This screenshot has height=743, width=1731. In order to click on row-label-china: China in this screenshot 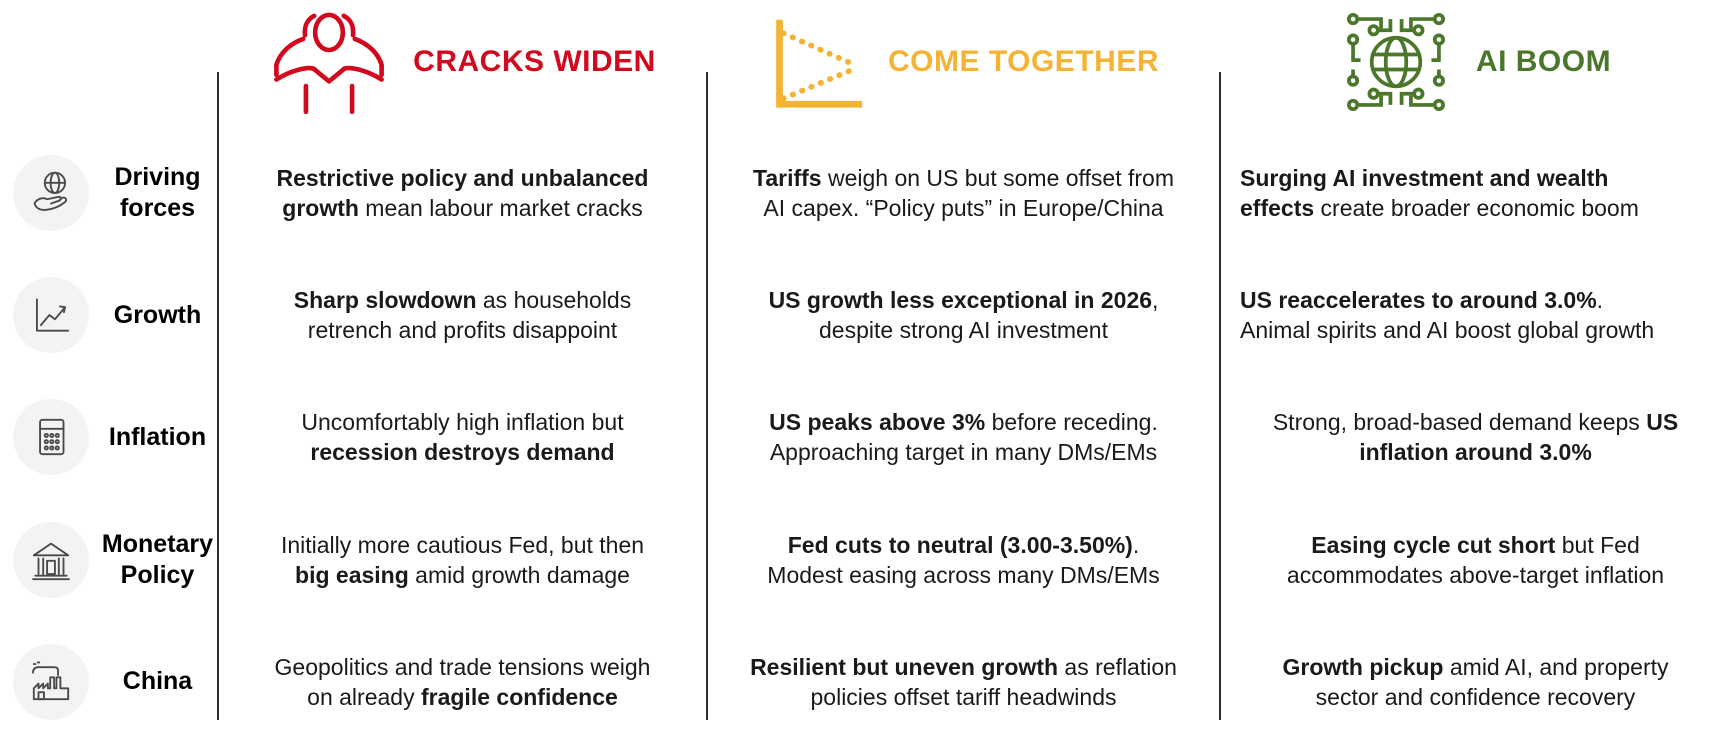, I will do `click(109, 682)`.